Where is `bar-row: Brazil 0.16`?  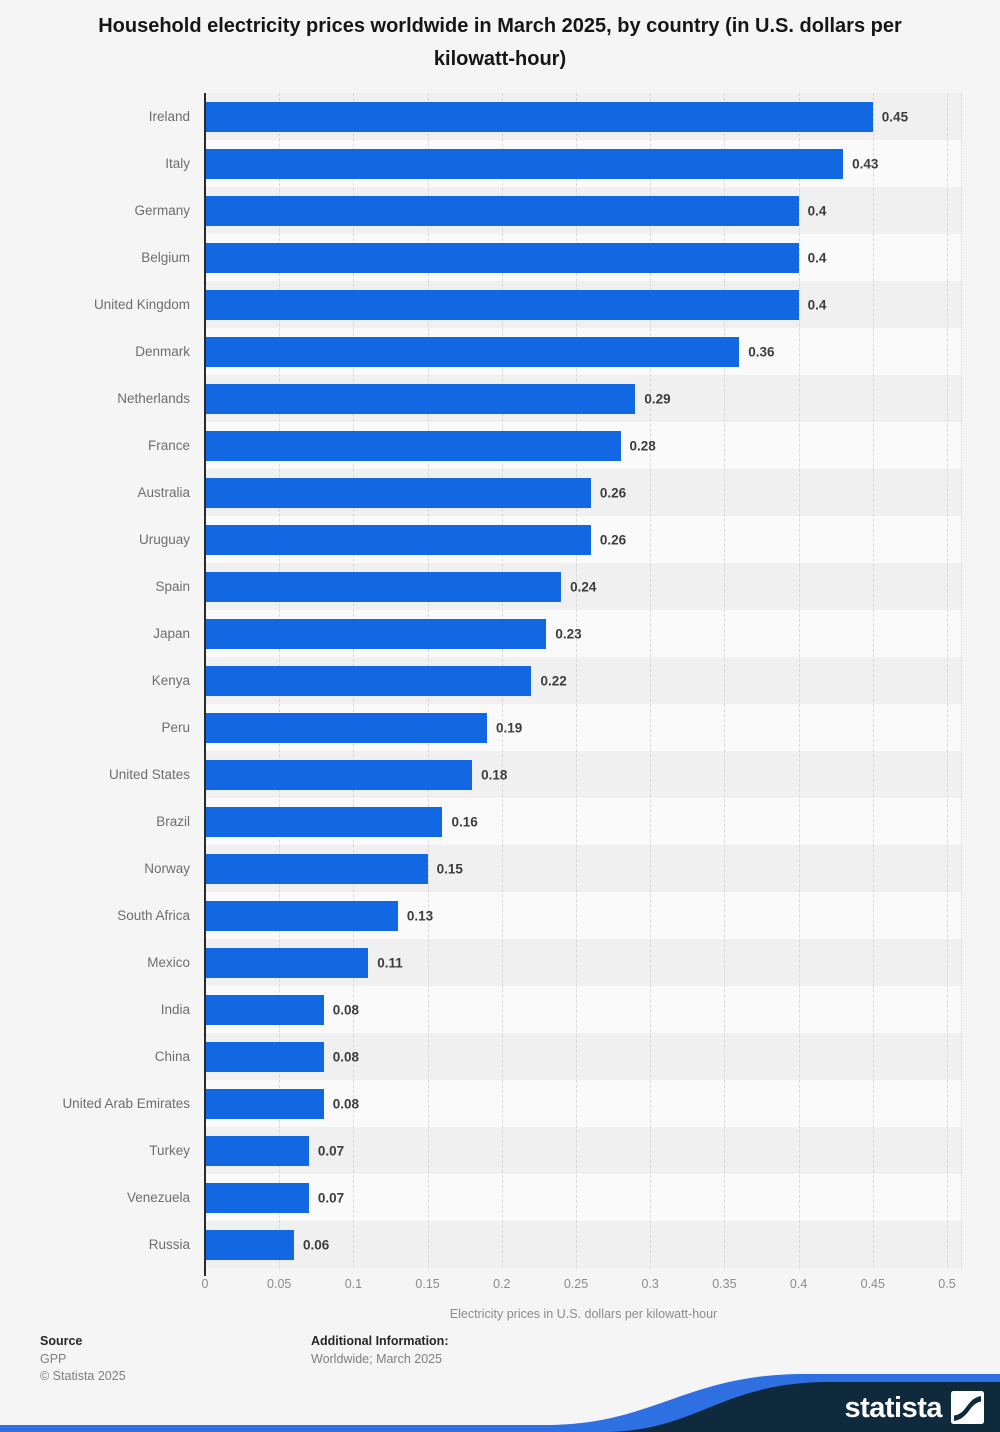
bar-row: Brazil 0.16 is located at coordinates (500, 821).